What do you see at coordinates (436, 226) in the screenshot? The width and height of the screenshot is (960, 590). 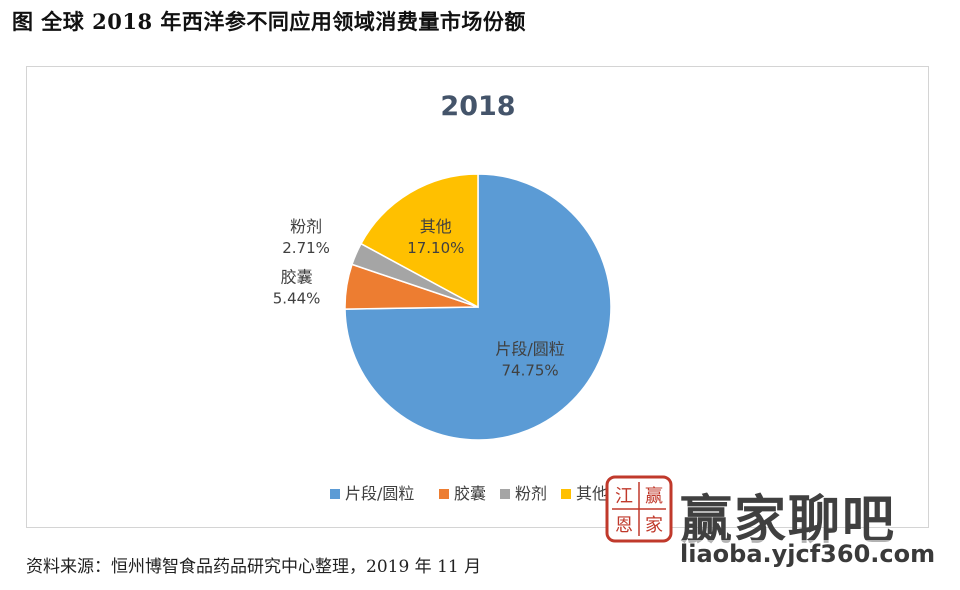 I see `slice-name-label: 其他` at bounding box center [436, 226].